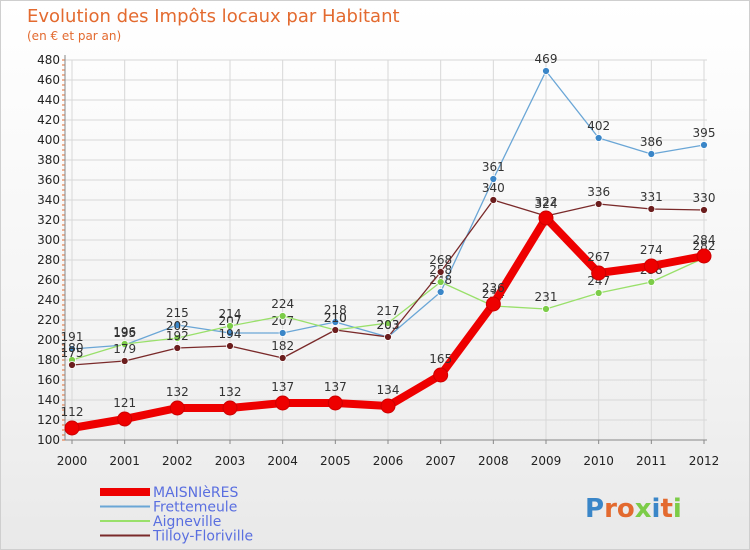  Describe the element at coordinates (48, 140) in the screenshot. I see `y-tick-label: 400` at that location.